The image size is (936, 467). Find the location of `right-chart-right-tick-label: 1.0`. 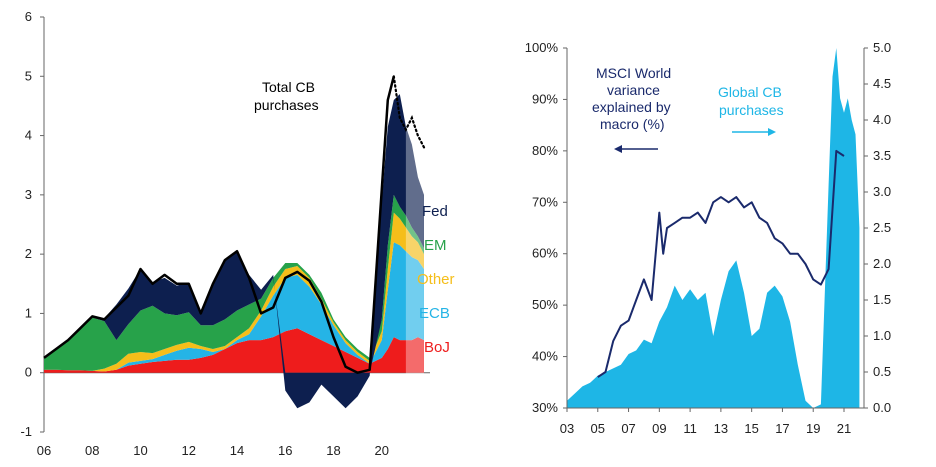

right-chart-right-tick-label: 1.0 is located at coordinates (882, 335).